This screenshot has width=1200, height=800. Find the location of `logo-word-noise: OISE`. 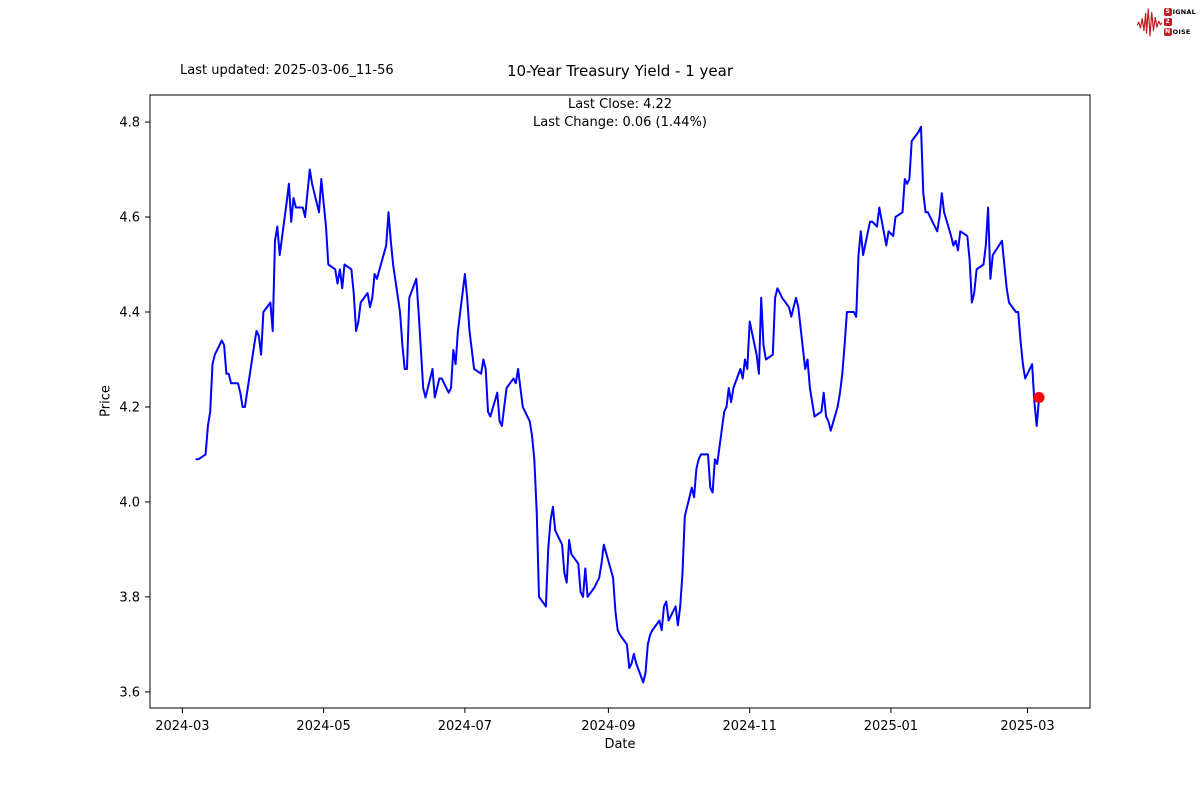

logo-word-noise: OISE is located at coordinates (1181, 32).